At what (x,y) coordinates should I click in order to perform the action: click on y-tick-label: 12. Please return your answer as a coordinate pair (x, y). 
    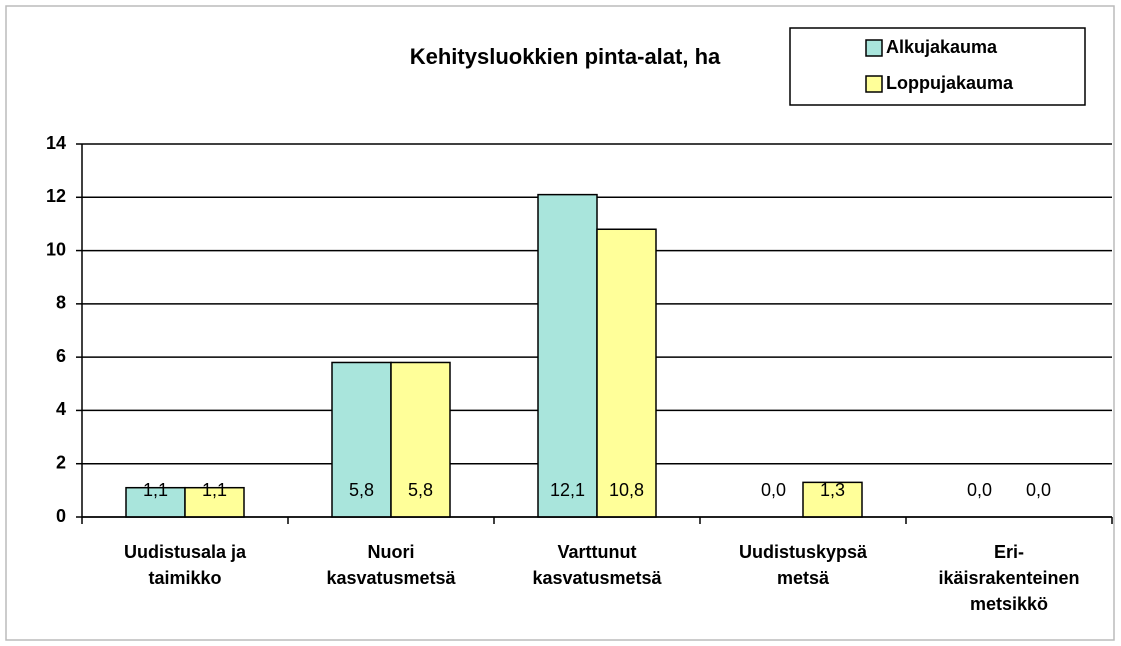
    Looking at the image, I should click on (56, 196).